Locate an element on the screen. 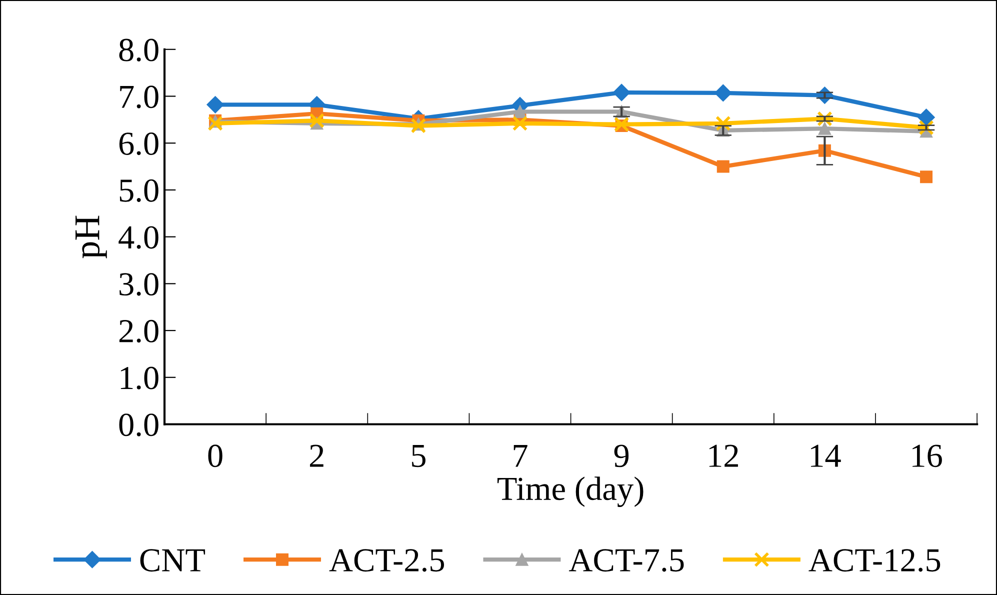  y-tick-label: 7.0 is located at coordinates (139, 97).